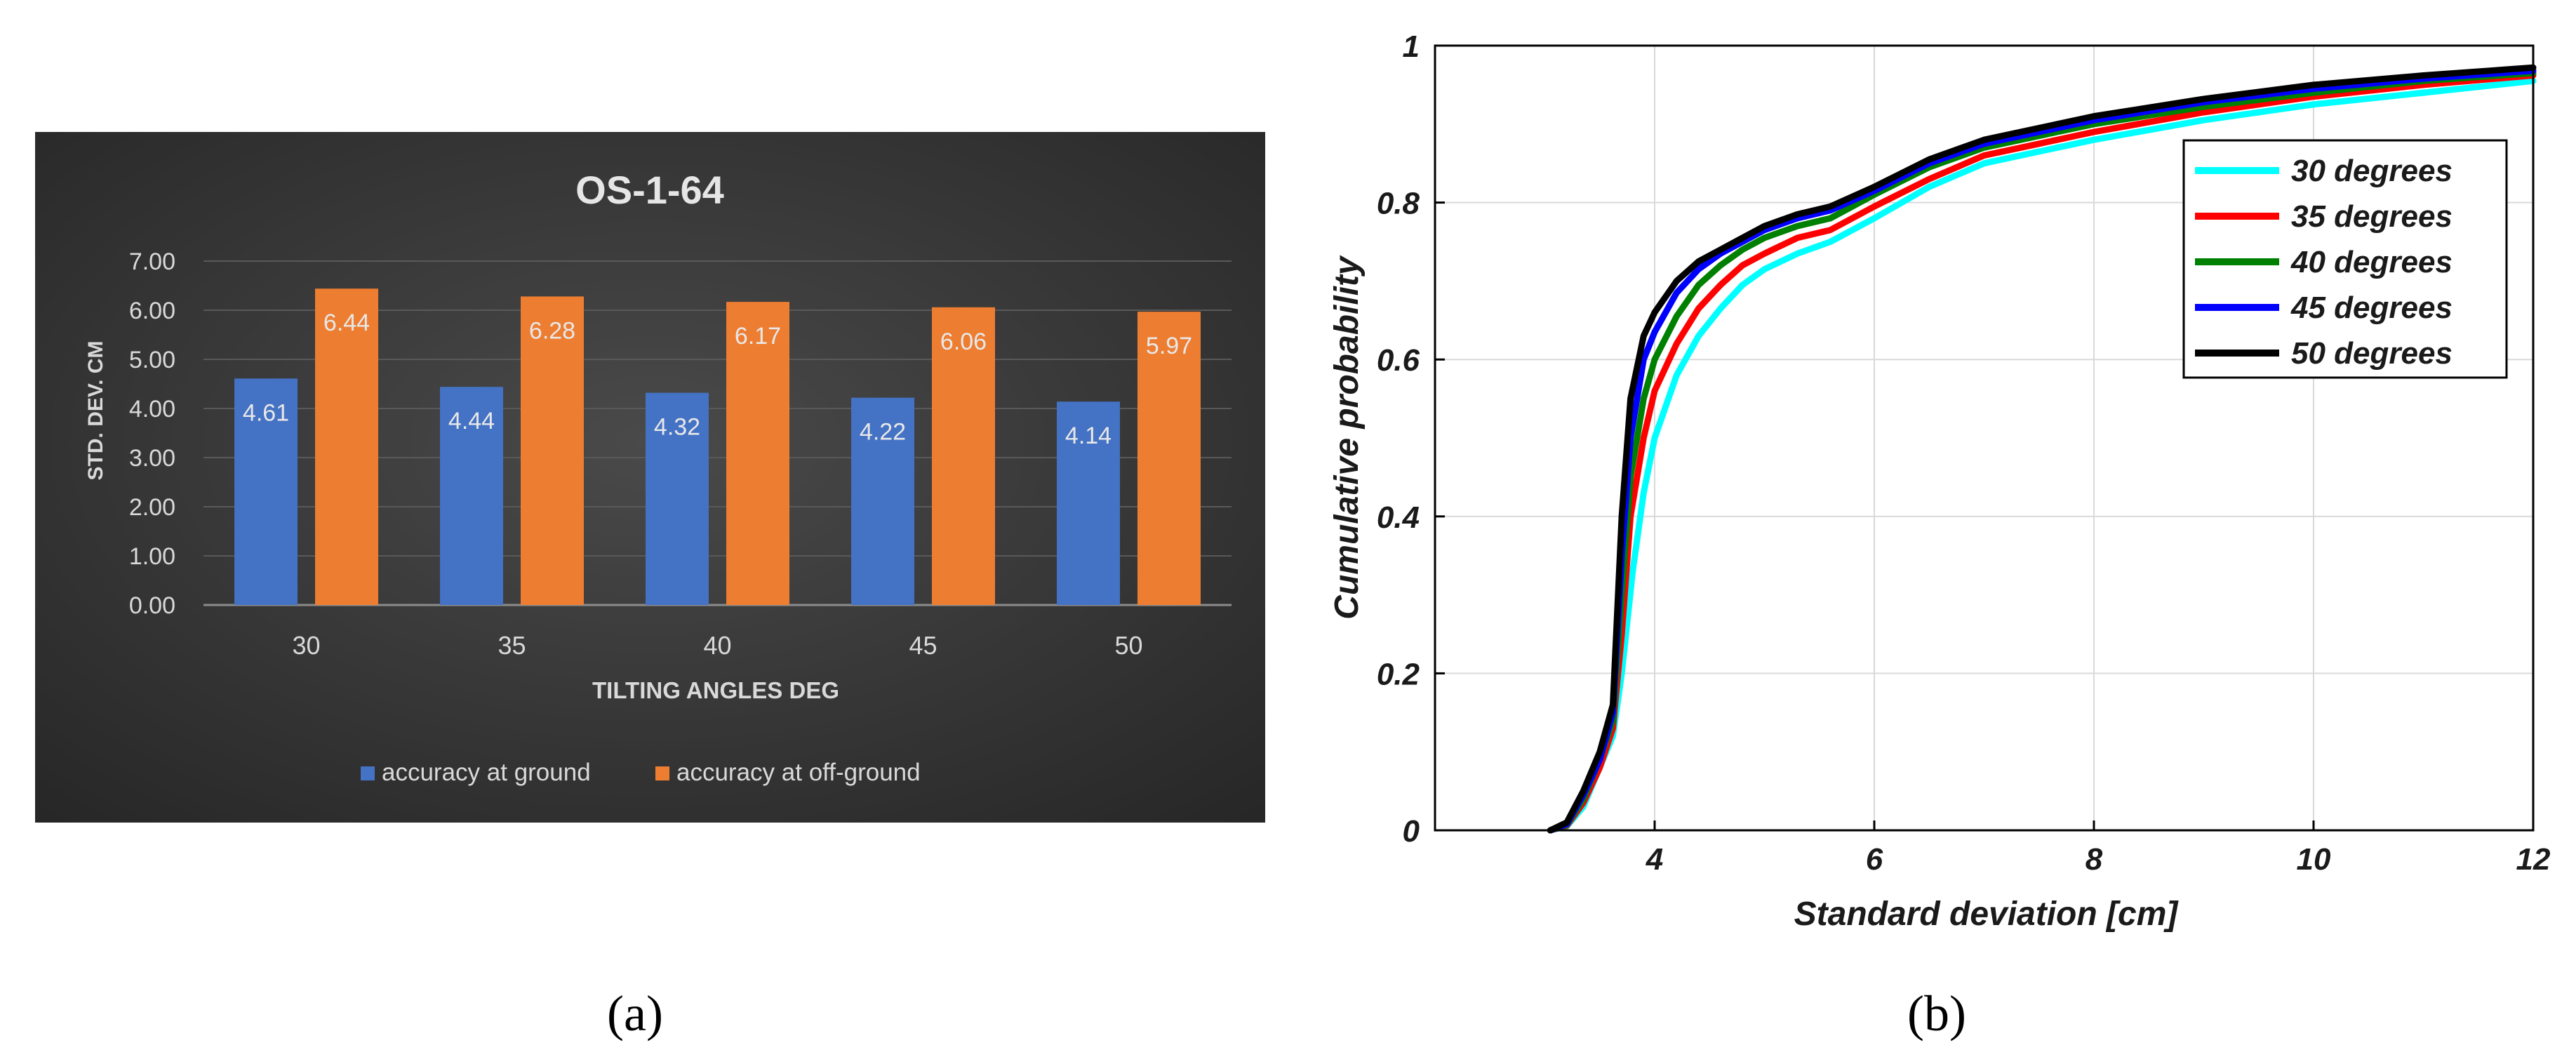  Describe the element at coordinates (152, 508) in the screenshot. I see `y-tick-label: 2.00` at that location.